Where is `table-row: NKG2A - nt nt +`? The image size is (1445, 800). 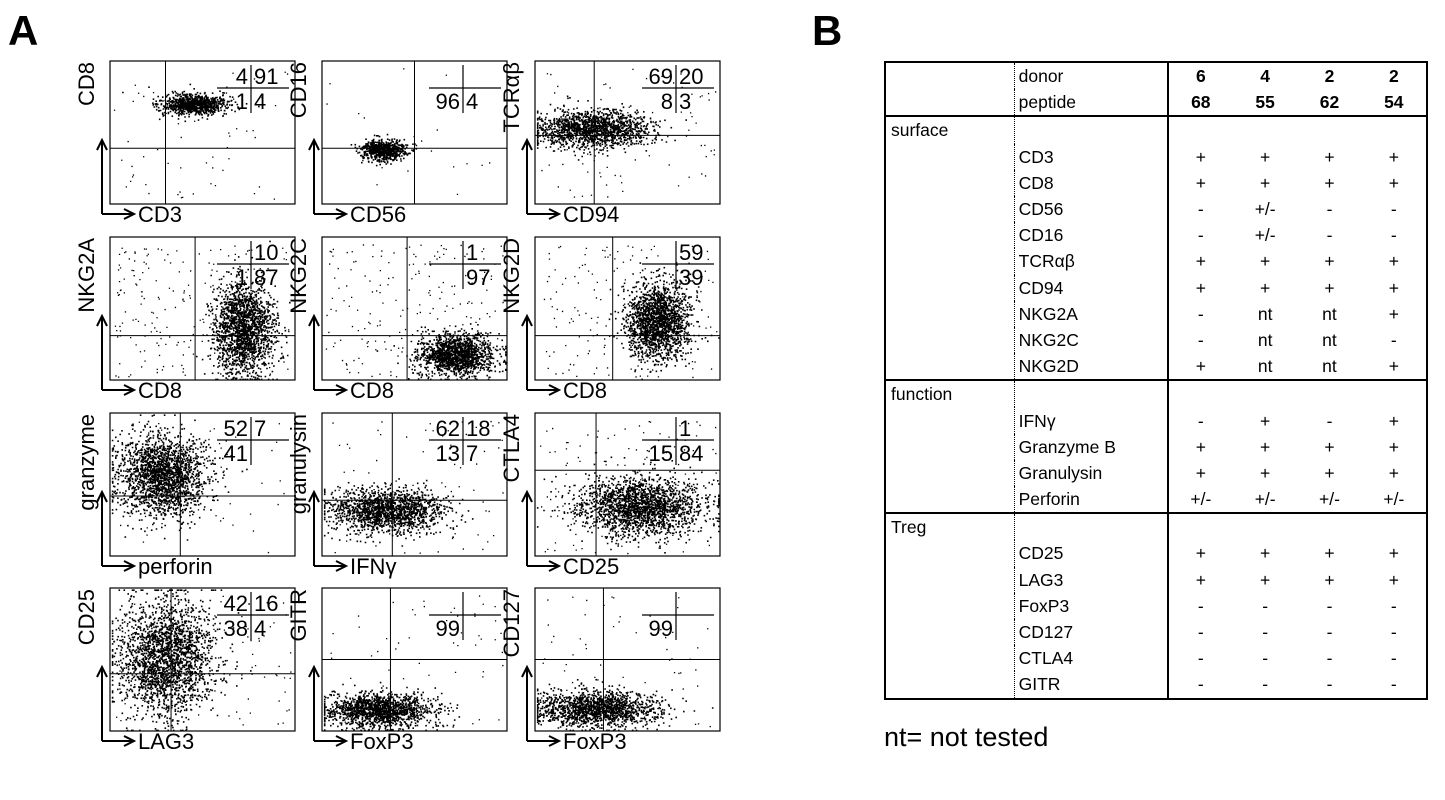 table-row: NKG2A - nt nt + is located at coordinates (1156, 313).